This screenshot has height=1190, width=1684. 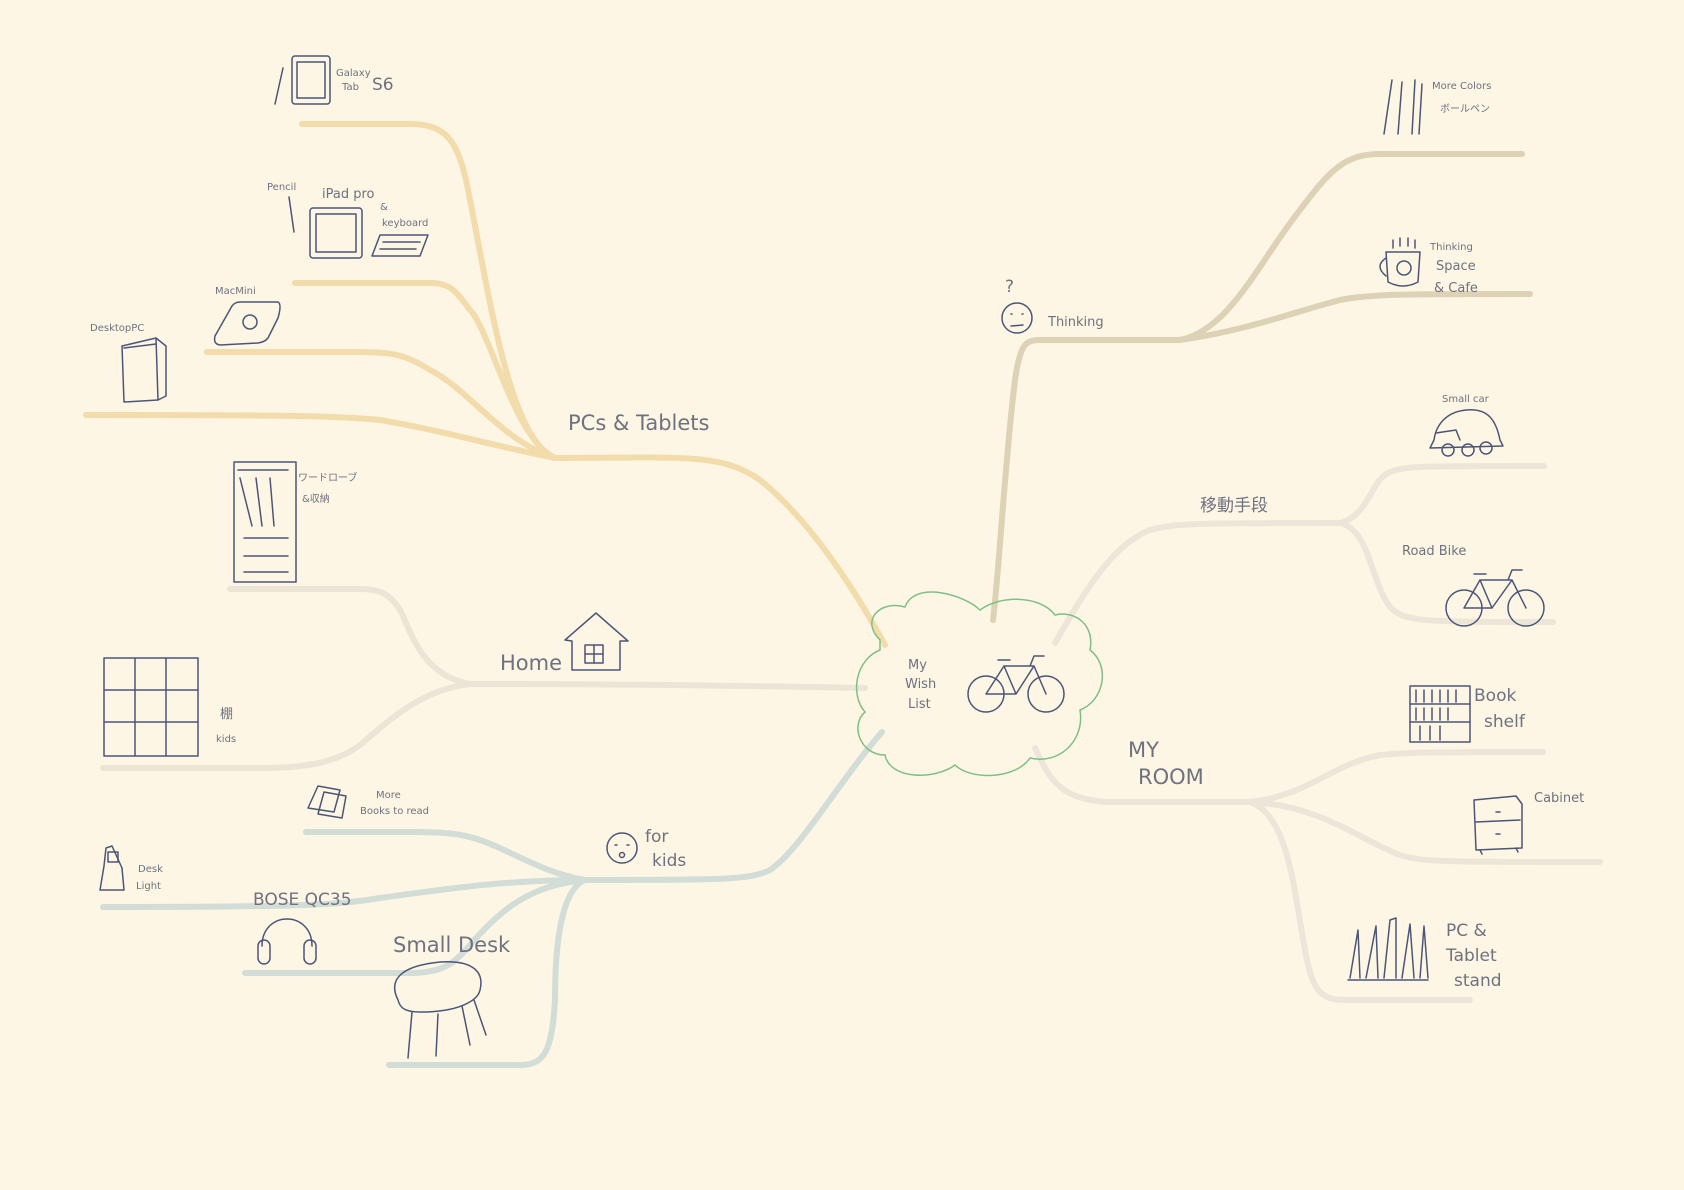 What do you see at coordinates (1451, 247) in the screenshot?
I see `thinking-cafe-line1: Thinking` at bounding box center [1451, 247].